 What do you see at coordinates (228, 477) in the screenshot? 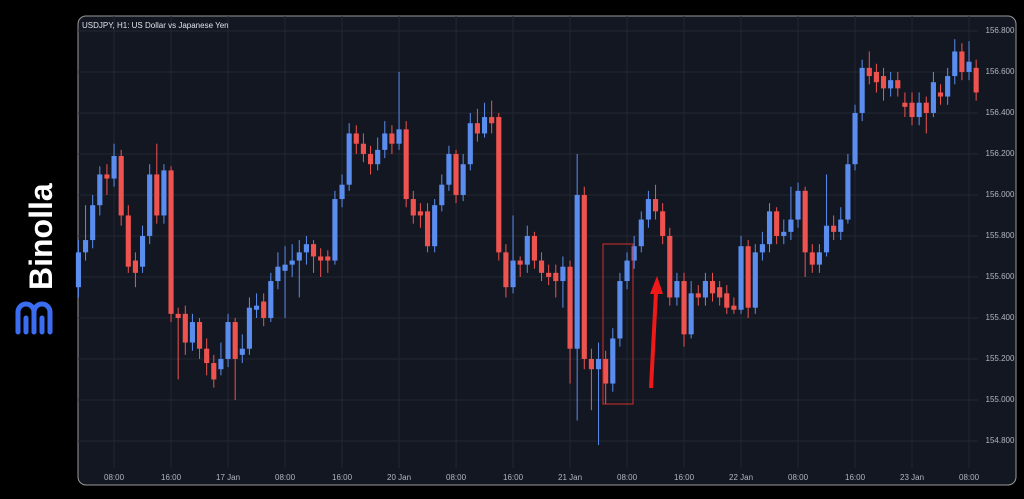
I see `x-tick-label: 17 Jan` at bounding box center [228, 477].